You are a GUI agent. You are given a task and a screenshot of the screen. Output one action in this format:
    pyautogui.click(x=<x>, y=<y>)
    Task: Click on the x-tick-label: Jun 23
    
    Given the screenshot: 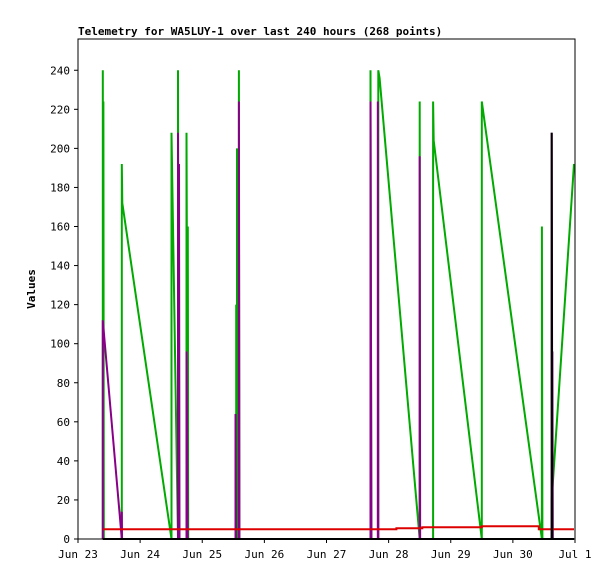 What is the action you would take?
    pyautogui.click(x=78, y=554)
    